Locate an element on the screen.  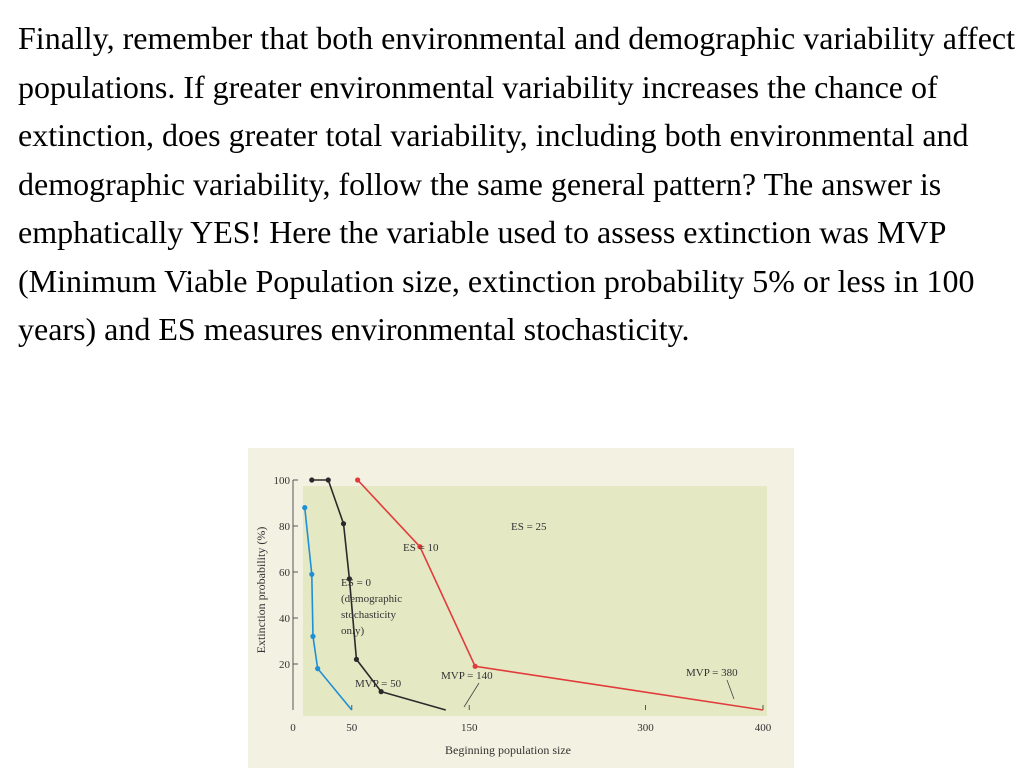
series-line-es25 is located at coordinates (560, 595).